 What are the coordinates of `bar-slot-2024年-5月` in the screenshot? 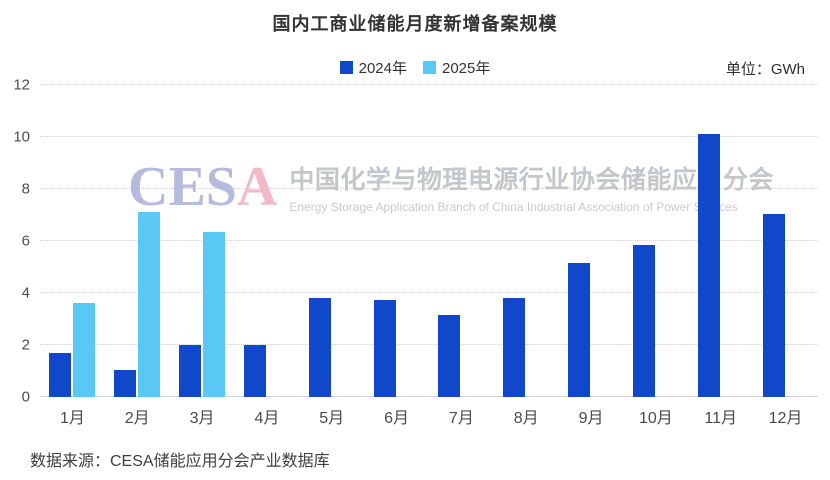 It's located at (319, 241).